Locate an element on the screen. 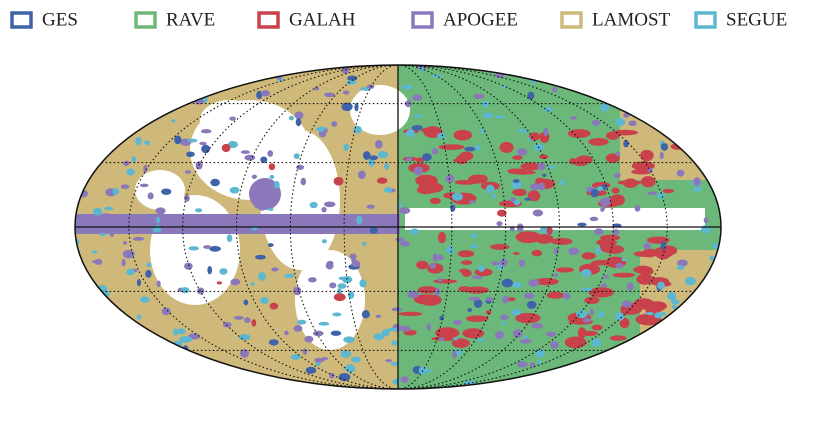 The image size is (831, 434). coverage-region is located at coordinates (265, 194).